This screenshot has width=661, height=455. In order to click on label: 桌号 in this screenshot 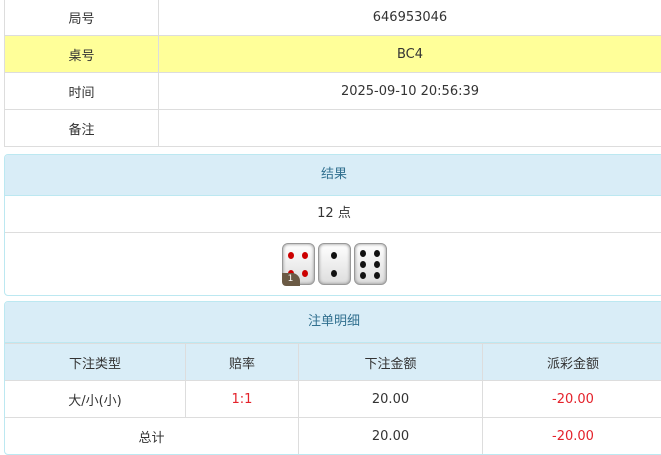, I will do `click(81, 54)`.